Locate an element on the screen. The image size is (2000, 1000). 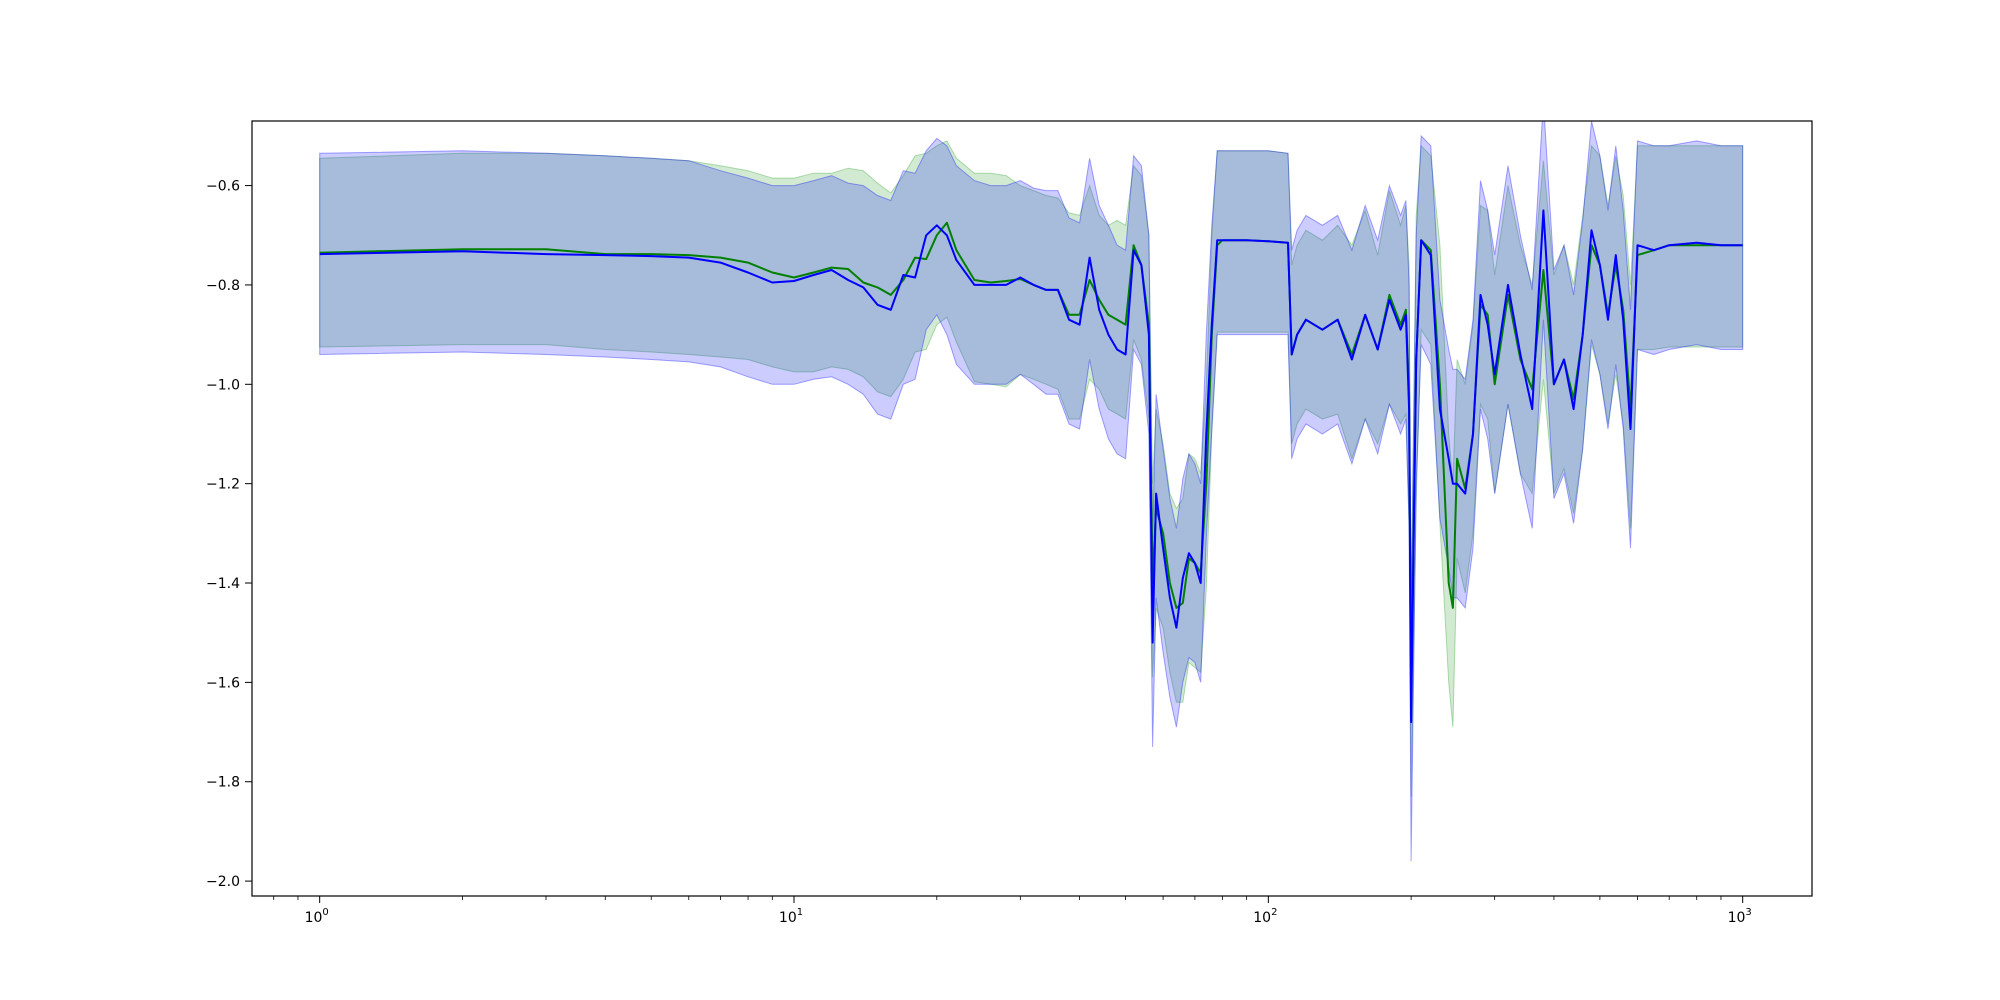
y-tick-label: −0.8 is located at coordinates (223, 286).